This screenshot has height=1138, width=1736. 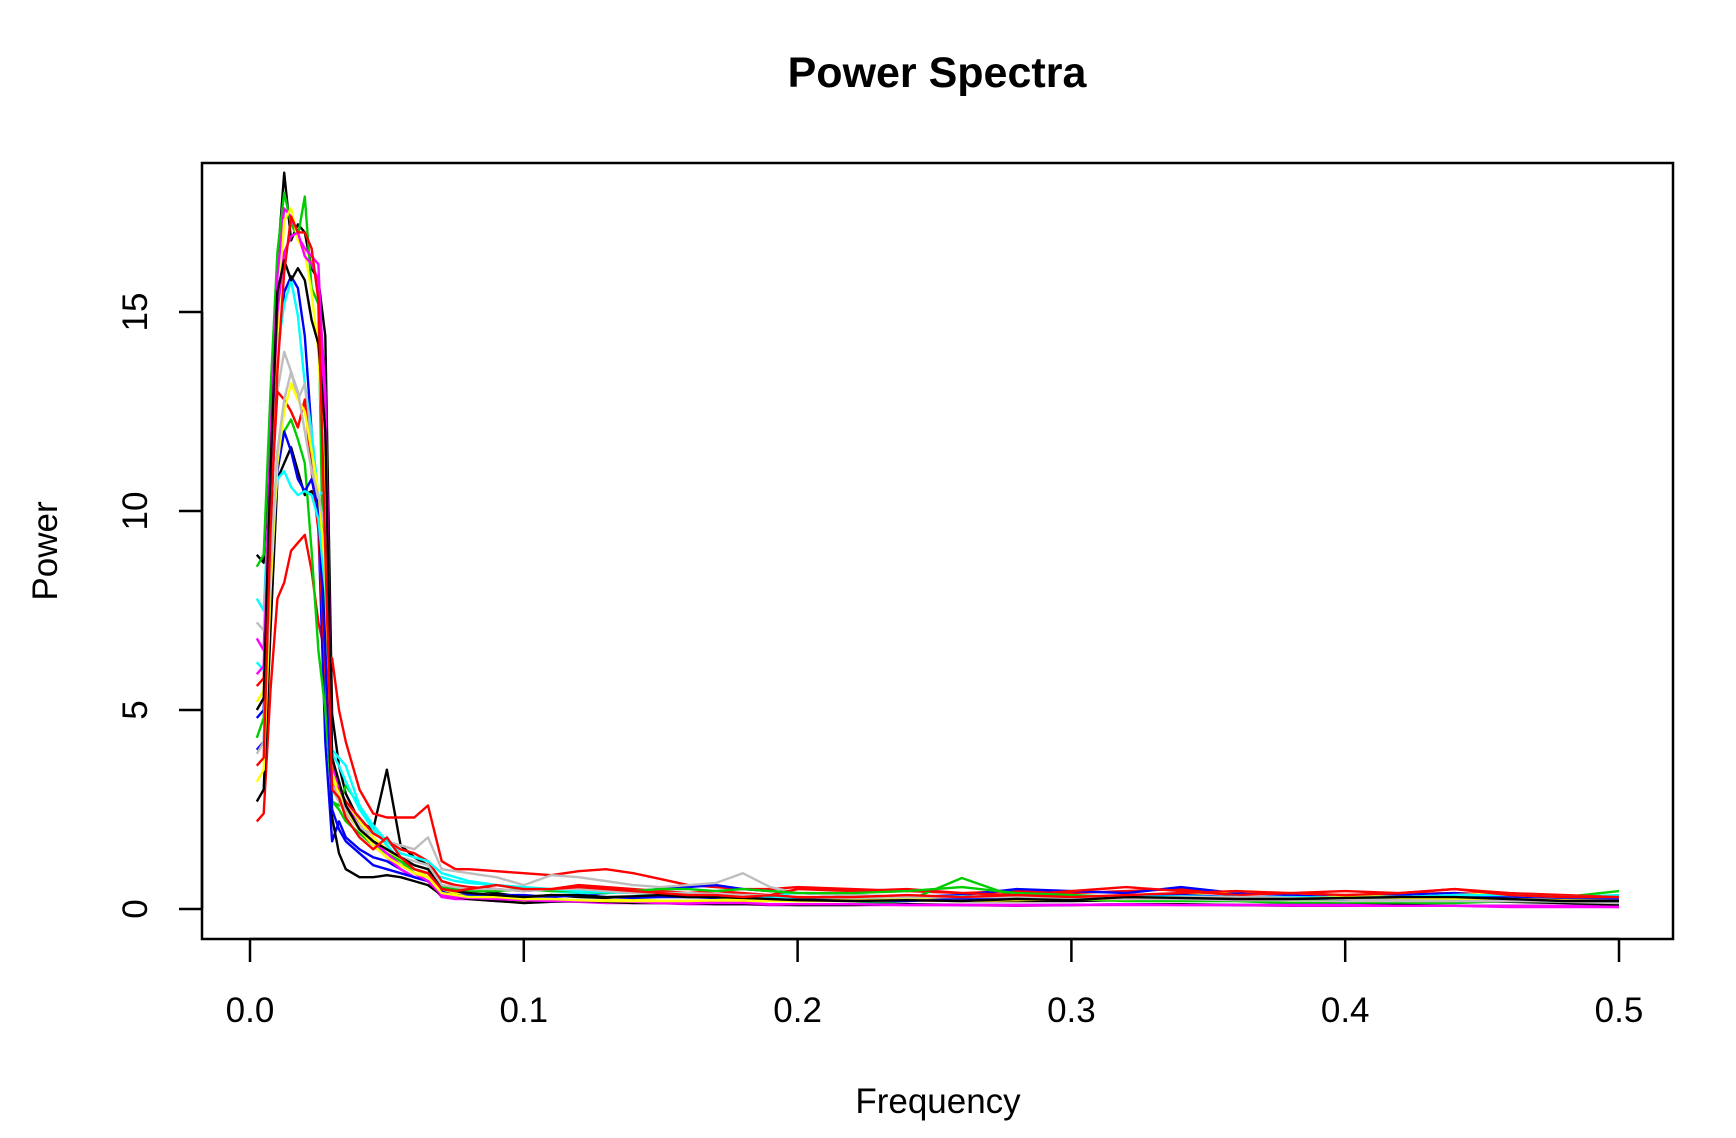 What do you see at coordinates (1619, 1010) in the screenshot?
I see `x-tick-label: 0.5` at bounding box center [1619, 1010].